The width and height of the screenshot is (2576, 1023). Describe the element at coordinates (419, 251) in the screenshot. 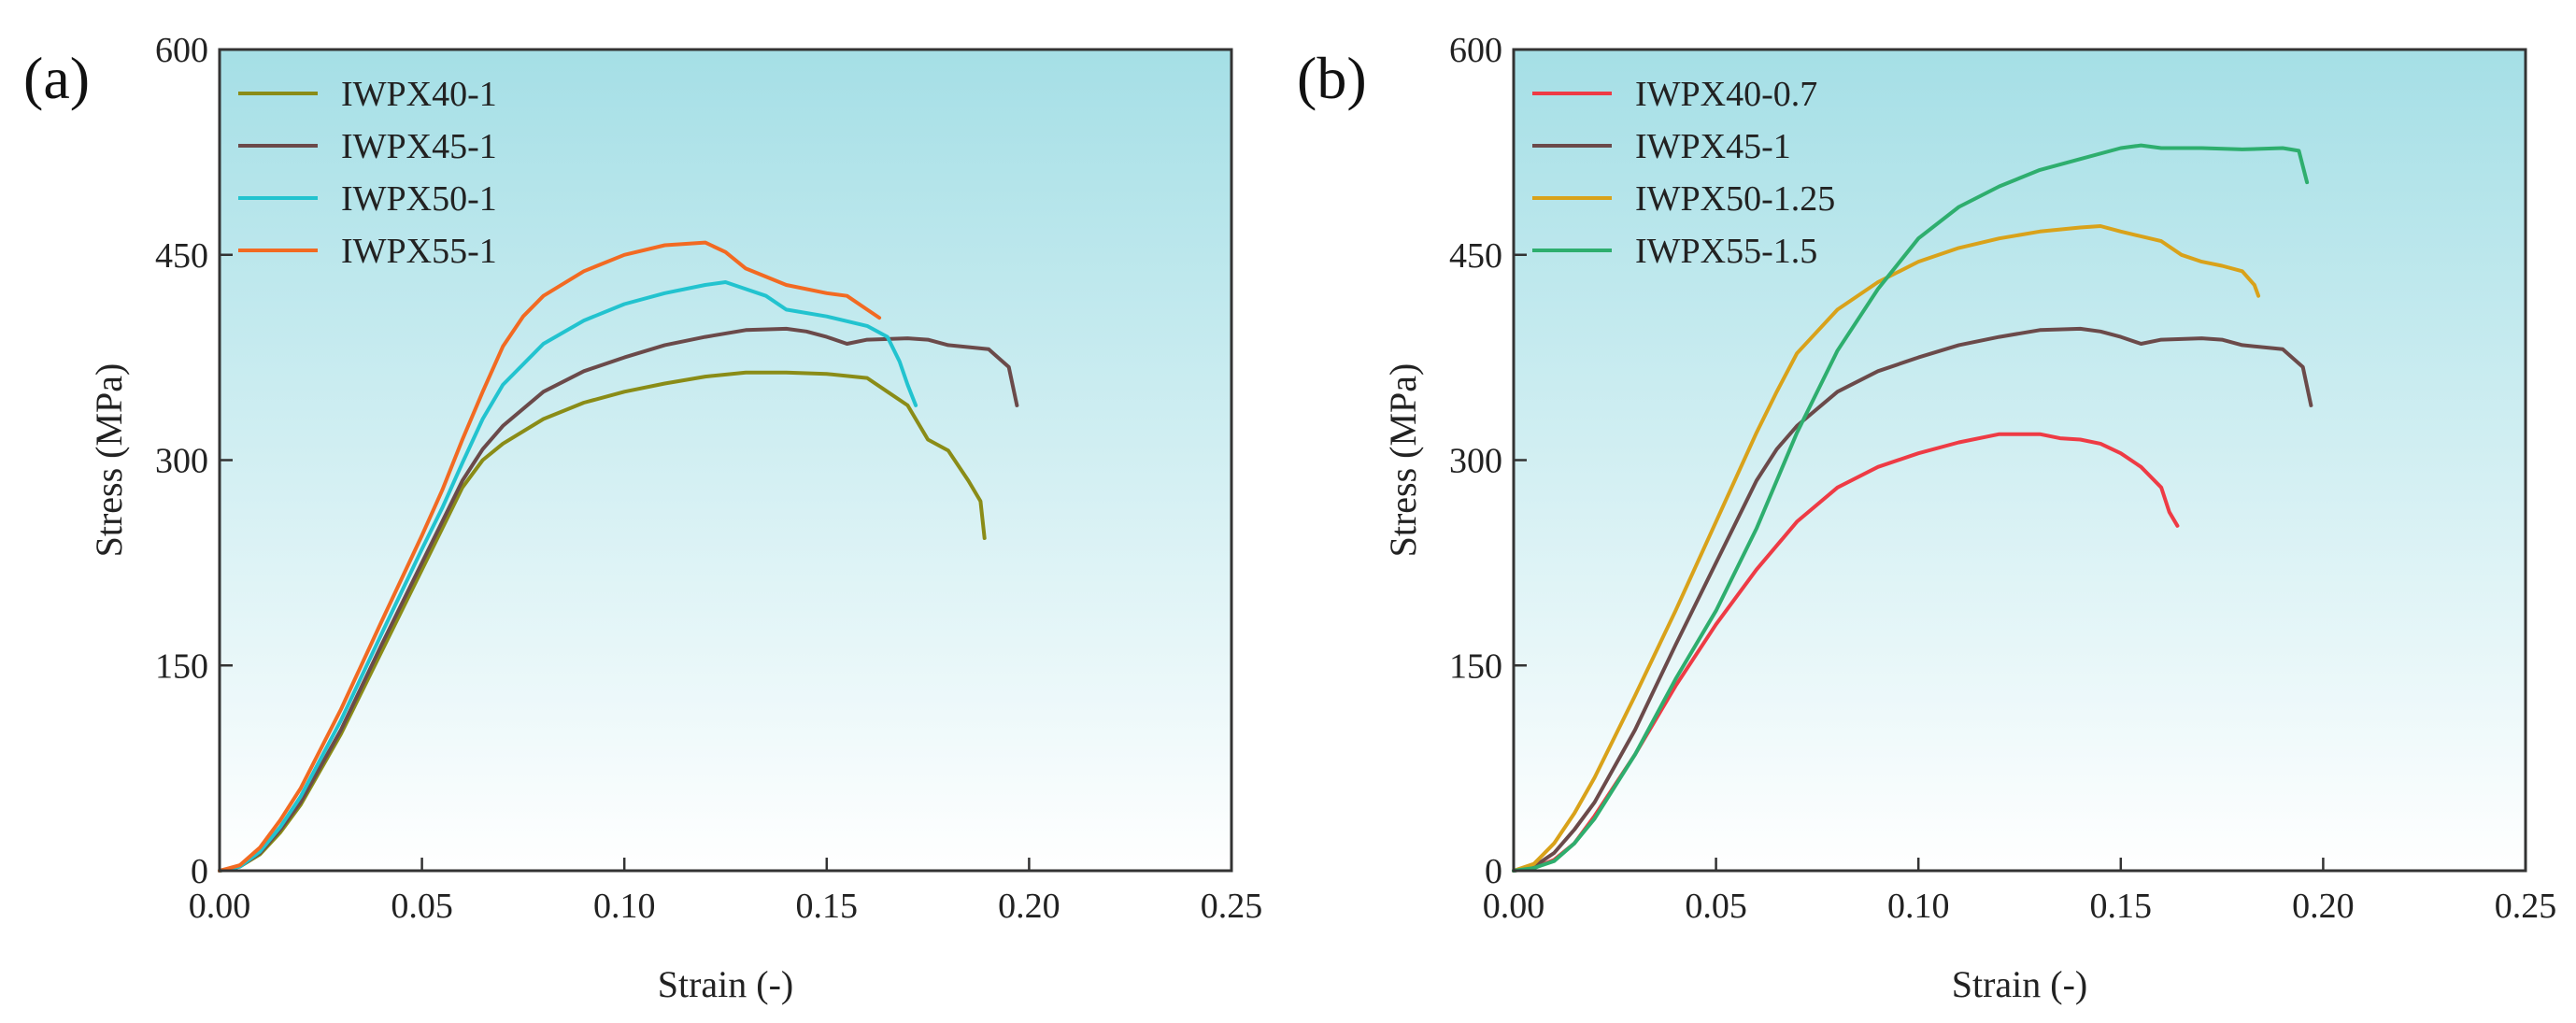

I see `legend-label: IWPX55-1` at that location.